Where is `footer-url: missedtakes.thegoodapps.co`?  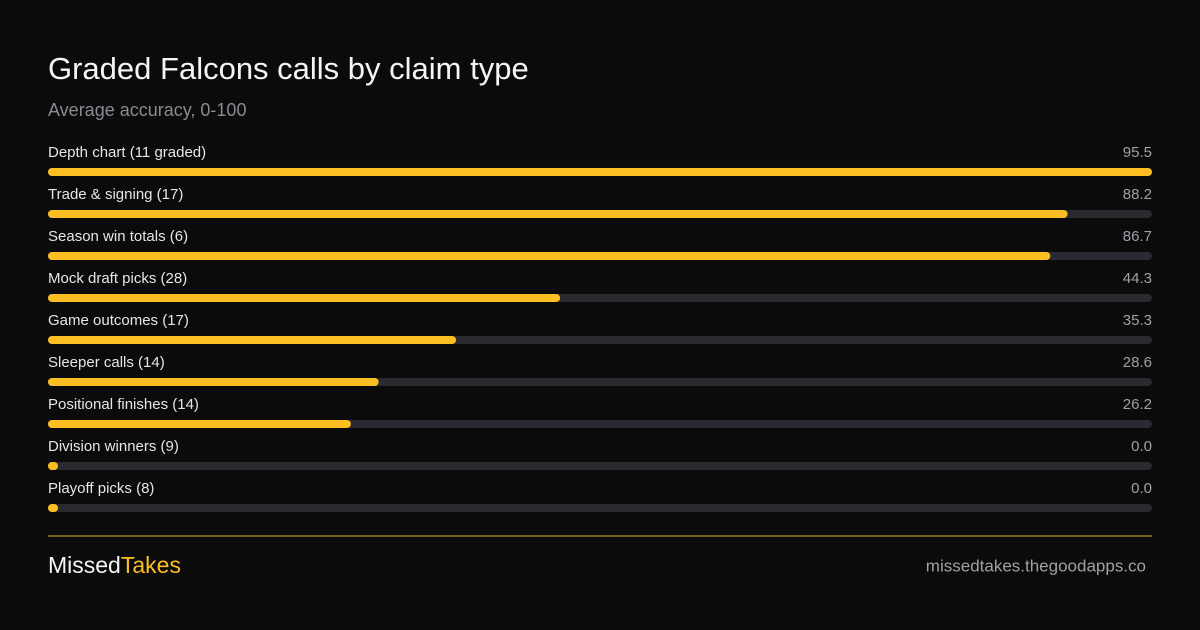
footer-url: missedtakes.thegoodapps.co is located at coordinates (1036, 565).